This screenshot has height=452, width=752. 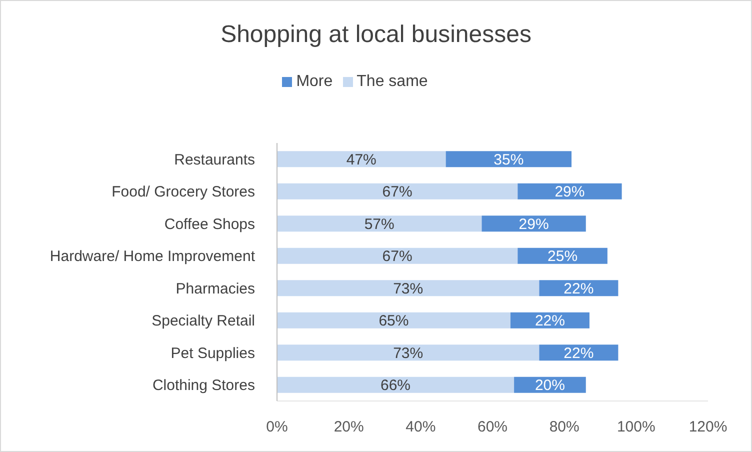 What do you see at coordinates (708, 427) in the screenshot?
I see `x-tick-label: 120%` at bounding box center [708, 427].